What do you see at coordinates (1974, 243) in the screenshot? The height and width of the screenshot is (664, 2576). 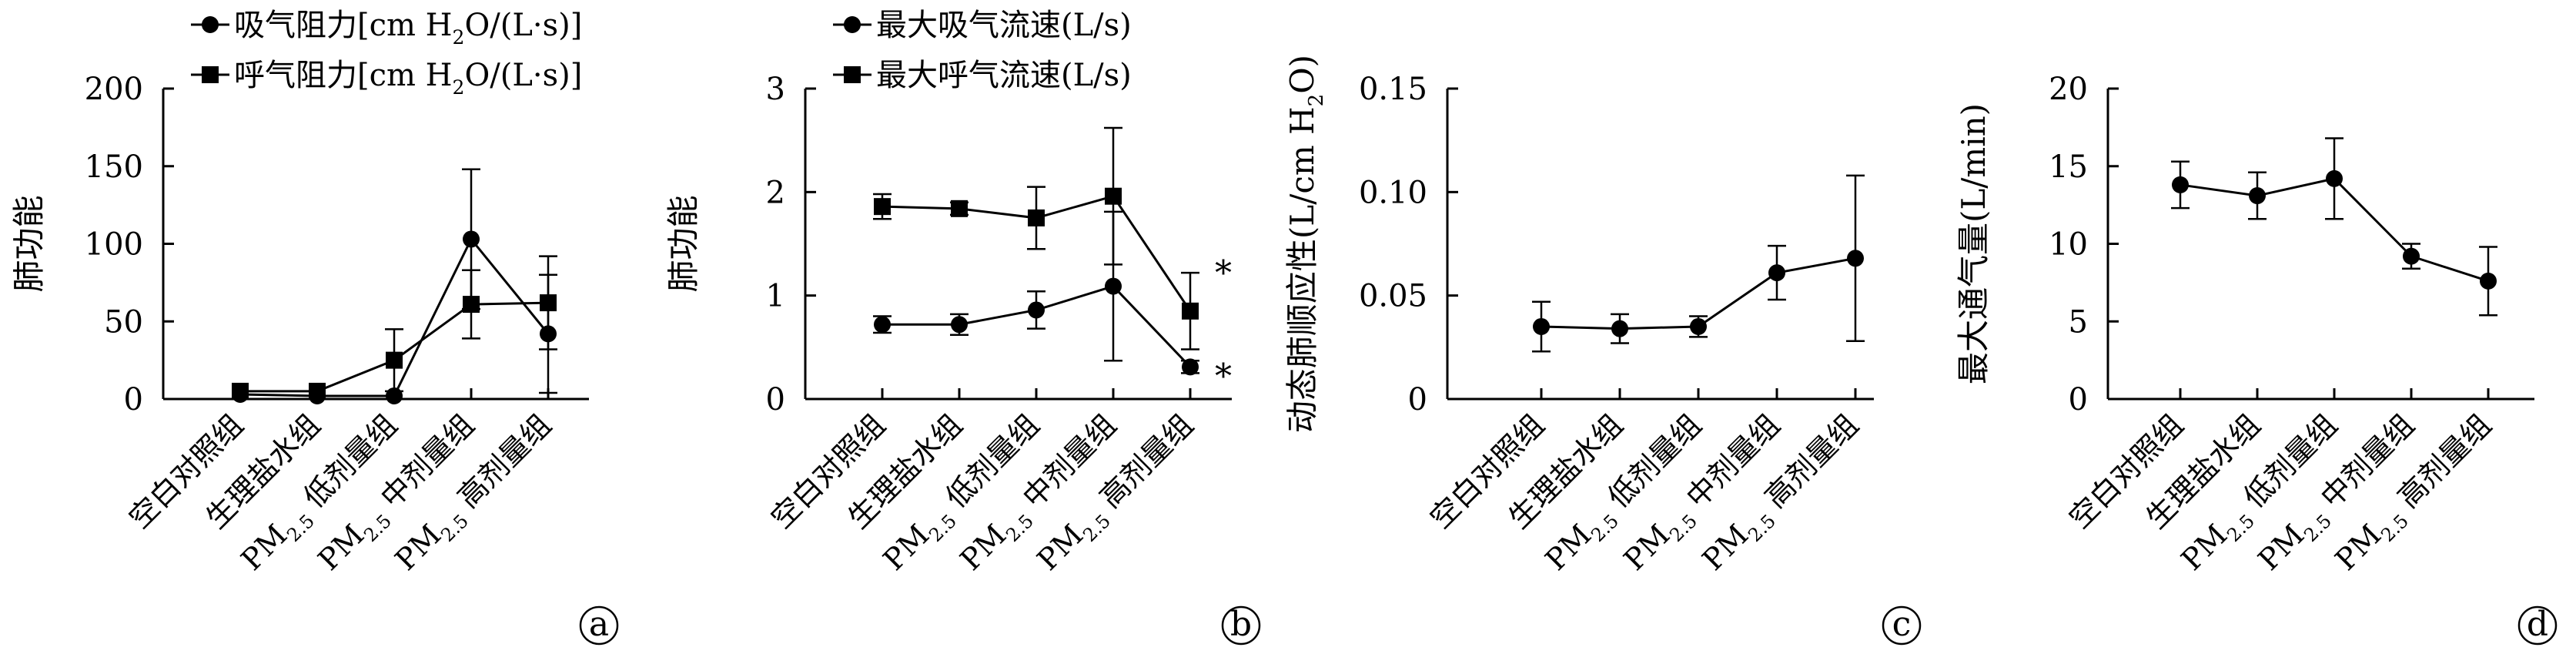 I see `y-axis-label: 最大通气量(L/min)` at bounding box center [1974, 243].